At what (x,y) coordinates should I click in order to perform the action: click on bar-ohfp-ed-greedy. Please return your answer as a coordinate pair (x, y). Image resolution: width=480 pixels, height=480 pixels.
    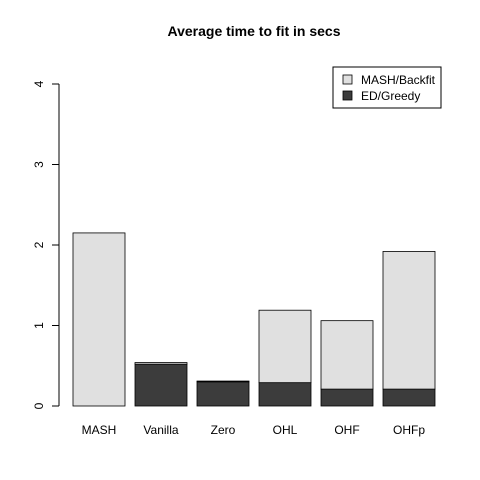
    Looking at the image, I should click on (409, 397).